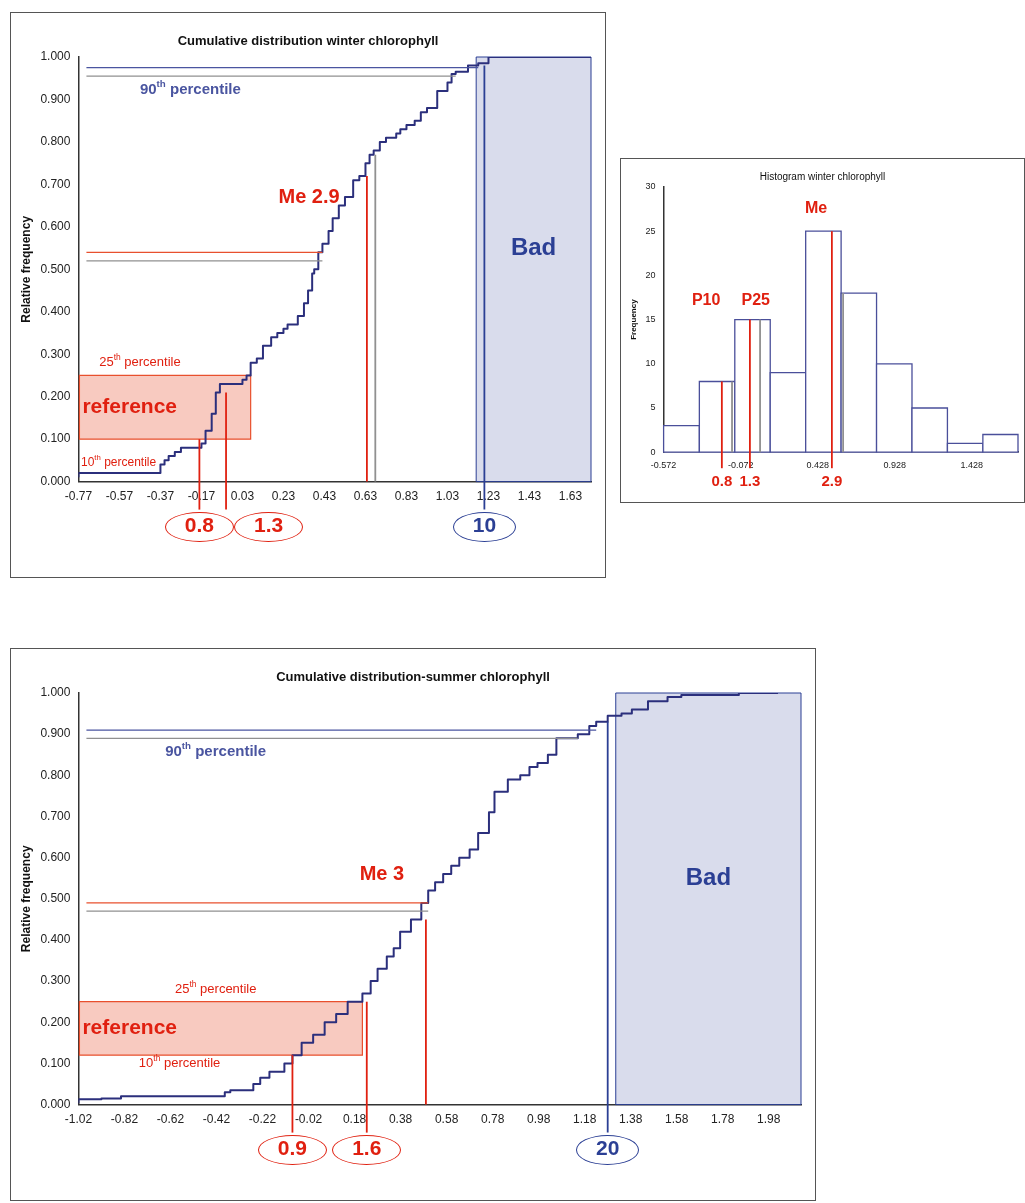 This screenshot has width=1025, height=1203. Describe the element at coordinates (308, 40) in the screenshot. I see `chart-title: Cumulative distribution winter chlorophyll` at that location.